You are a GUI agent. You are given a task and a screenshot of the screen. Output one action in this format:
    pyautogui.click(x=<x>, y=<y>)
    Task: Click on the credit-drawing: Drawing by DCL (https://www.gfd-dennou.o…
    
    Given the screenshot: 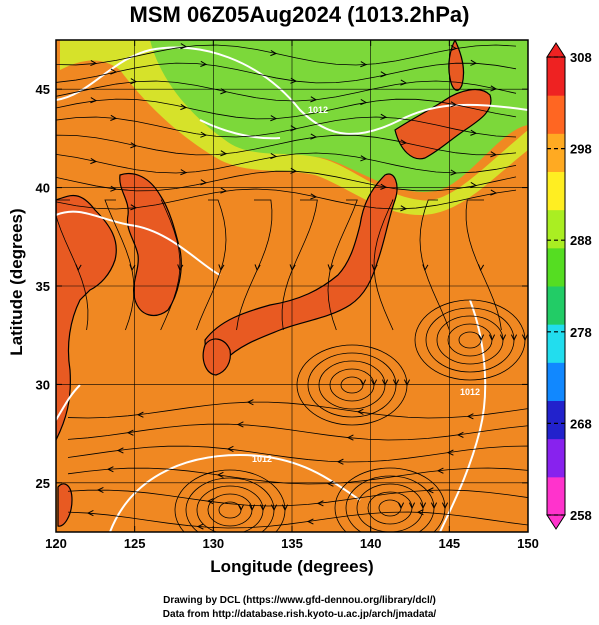 What is the action you would take?
    pyautogui.click(x=299, y=600)
    